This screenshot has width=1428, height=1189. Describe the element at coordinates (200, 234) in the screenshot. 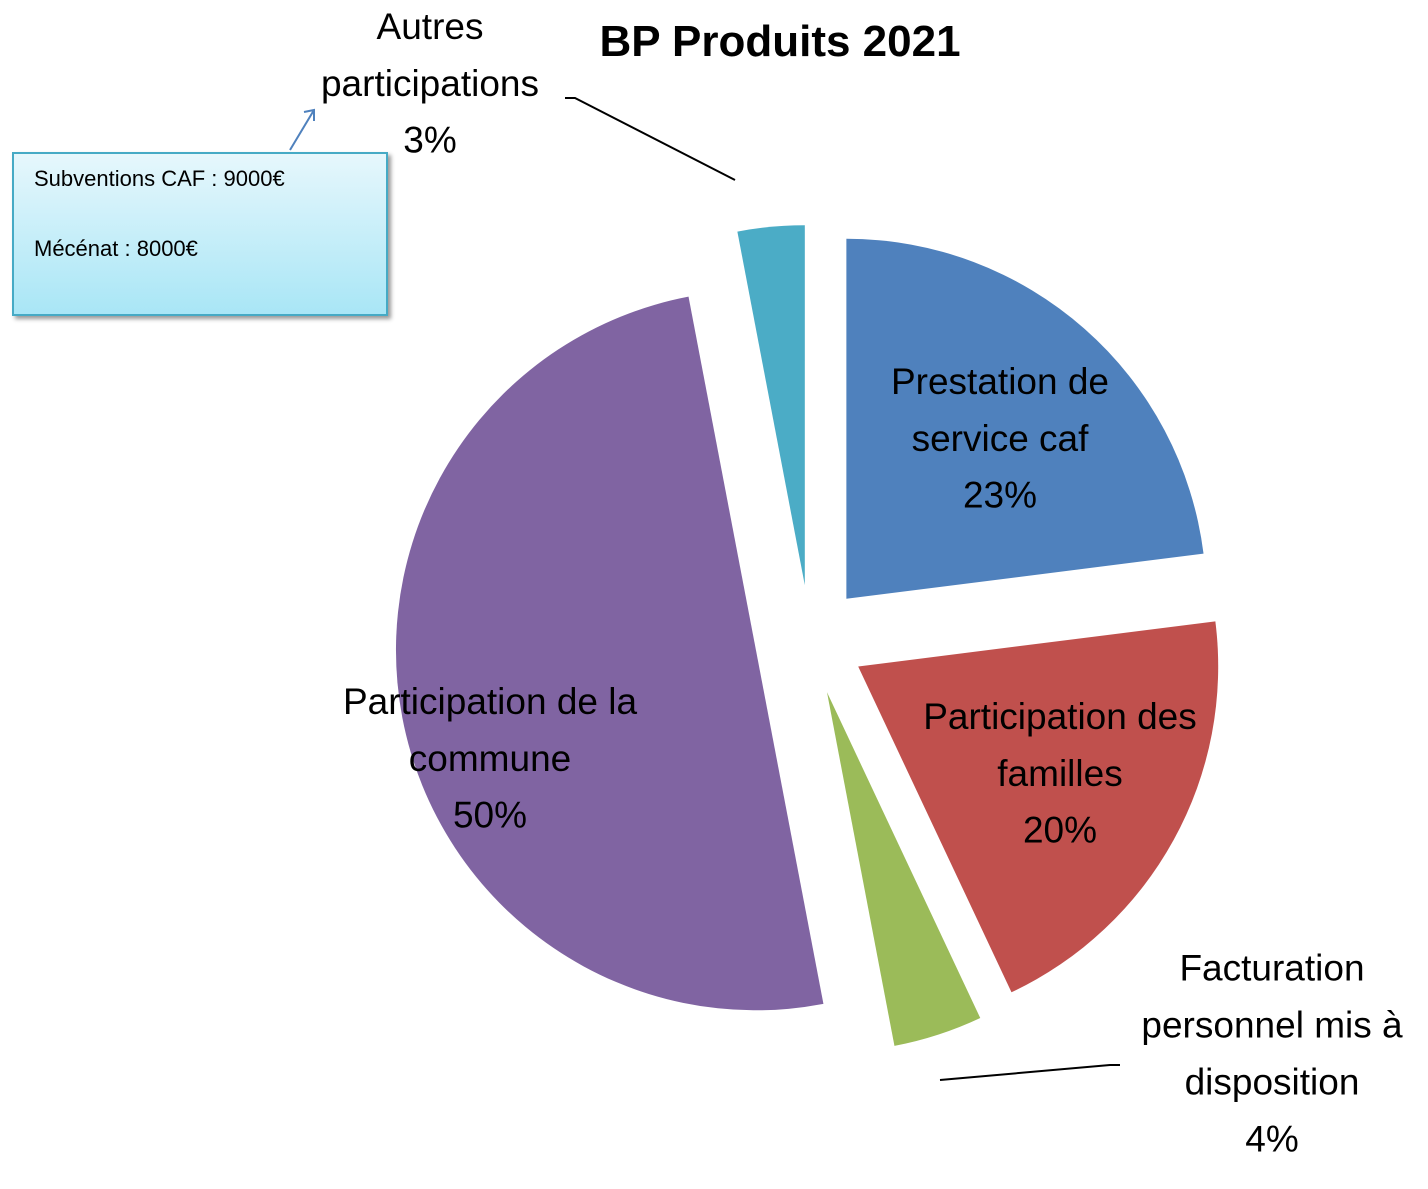

I see `annotation-box: Subventions CAF : 9000€ Mécénat : 8000€` at that location.